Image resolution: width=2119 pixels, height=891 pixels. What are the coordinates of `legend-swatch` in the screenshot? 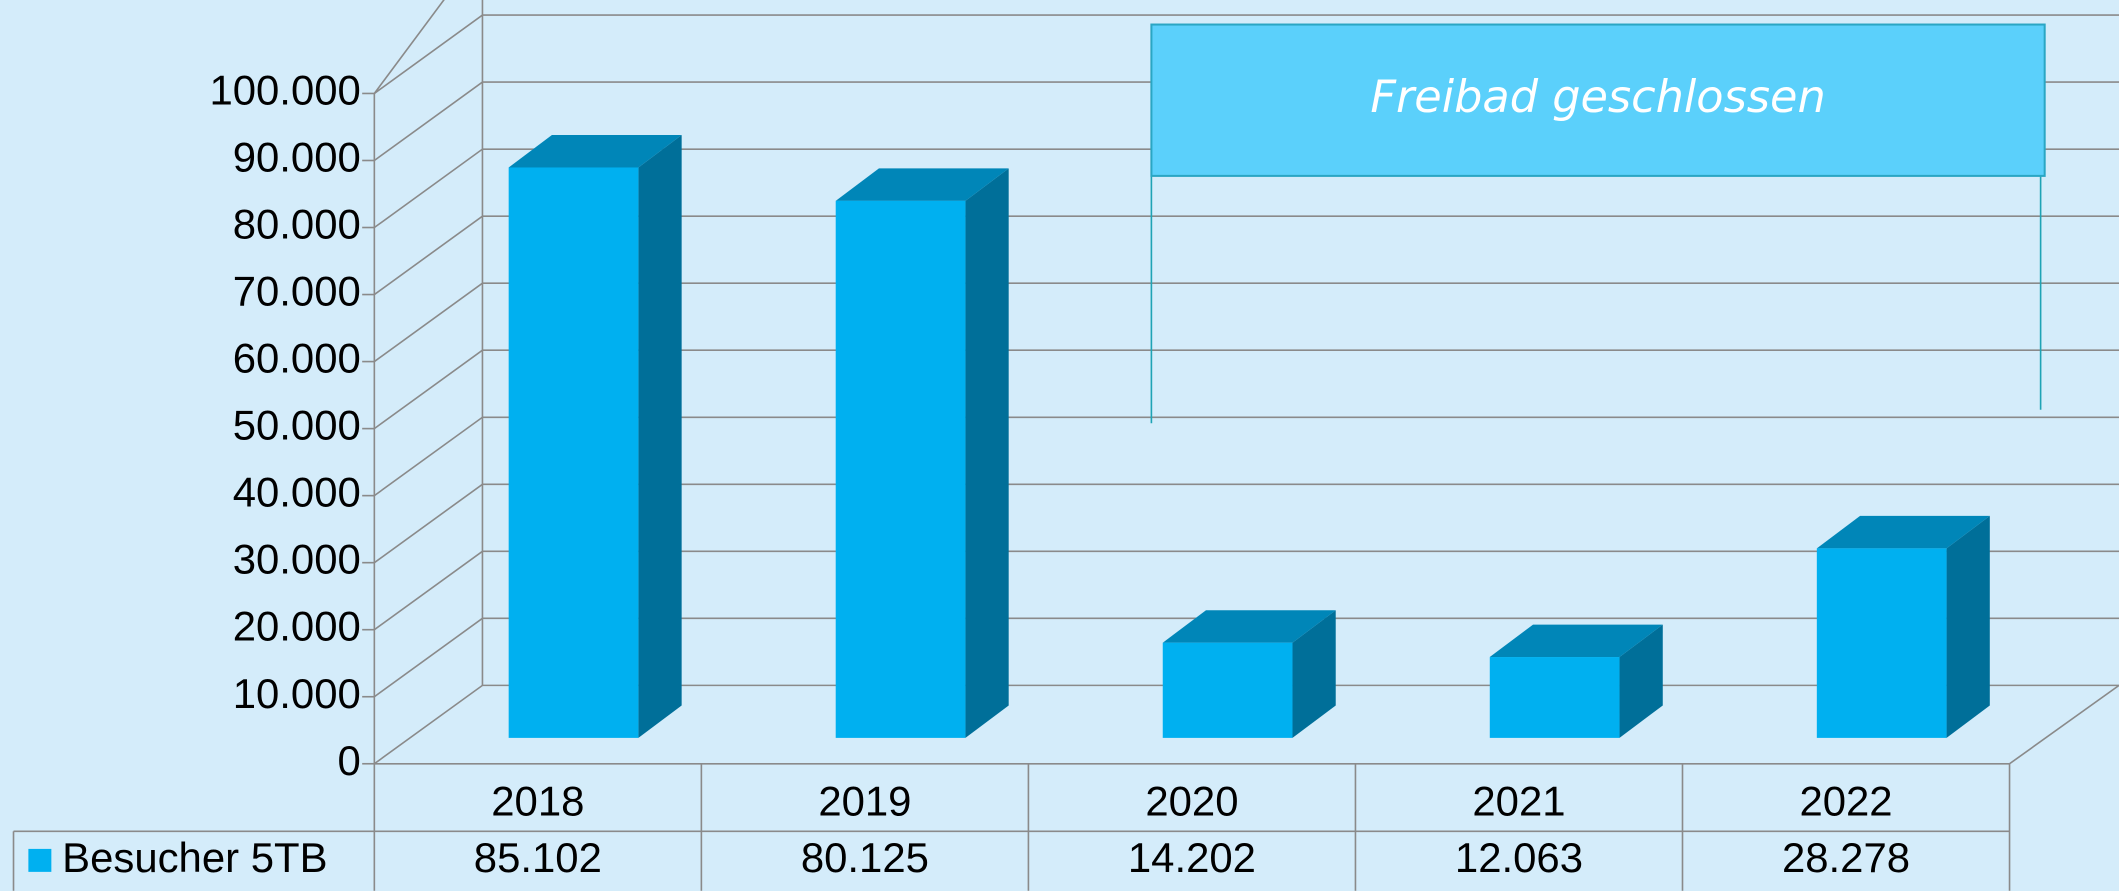 It's located at (40, 860).